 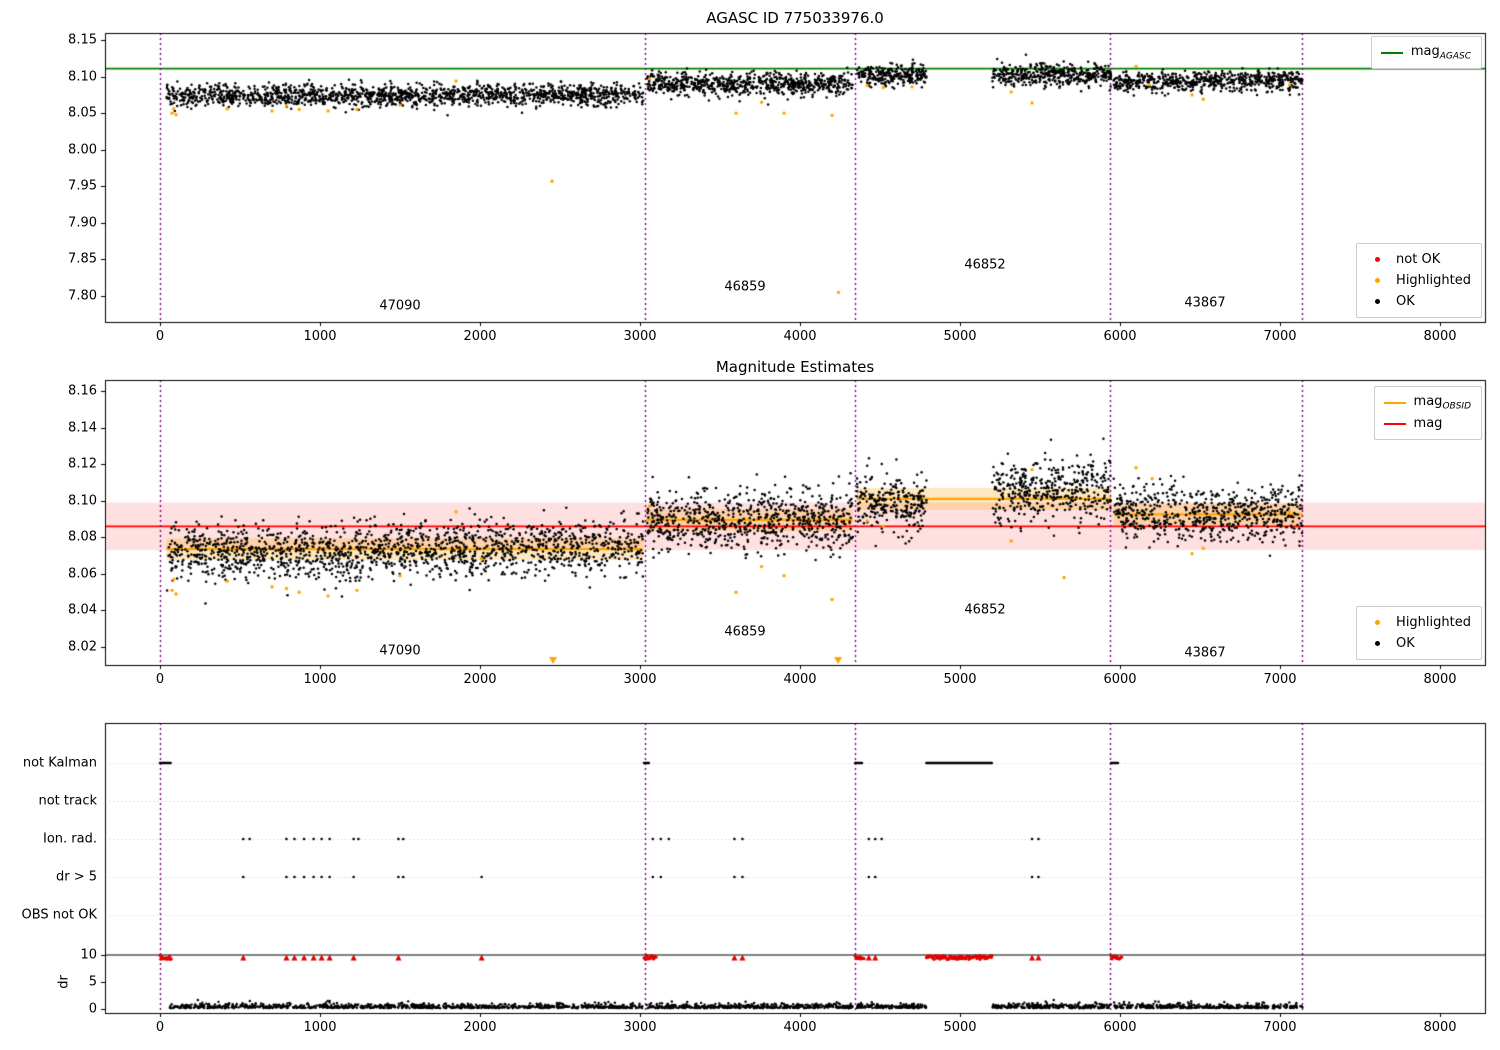 What do you see at coordinates (1442, 402) in the screenshot?
I see `legend-label: magOBSID` at bounding box center [1442, 402].